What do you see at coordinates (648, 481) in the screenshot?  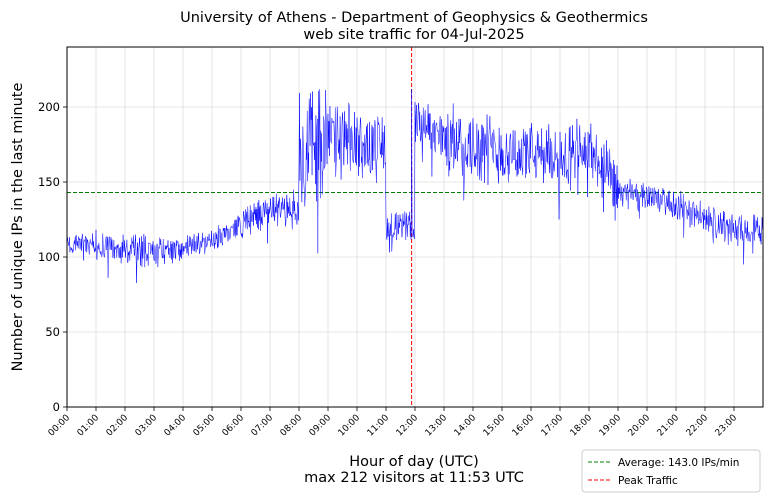 I see `legend-label-peak: Peak Traffic` at bounding box center [648, 481].